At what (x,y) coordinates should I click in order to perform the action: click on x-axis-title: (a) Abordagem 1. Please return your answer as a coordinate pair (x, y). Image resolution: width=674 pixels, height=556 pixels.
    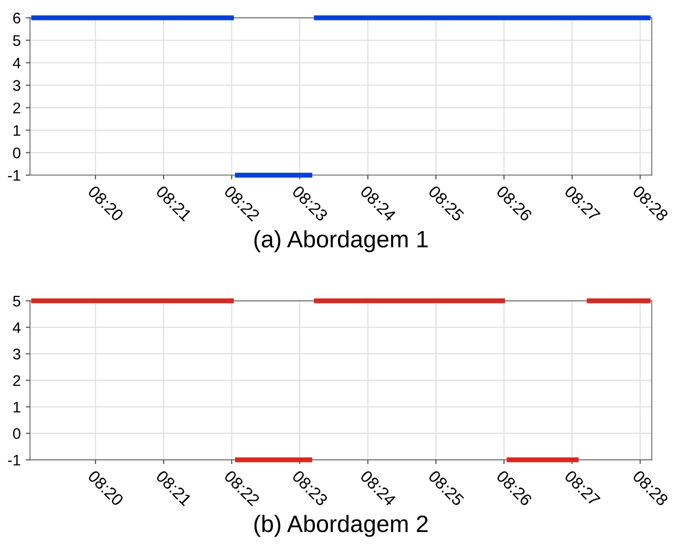
    Looking at the image, I should click on (341, 241).